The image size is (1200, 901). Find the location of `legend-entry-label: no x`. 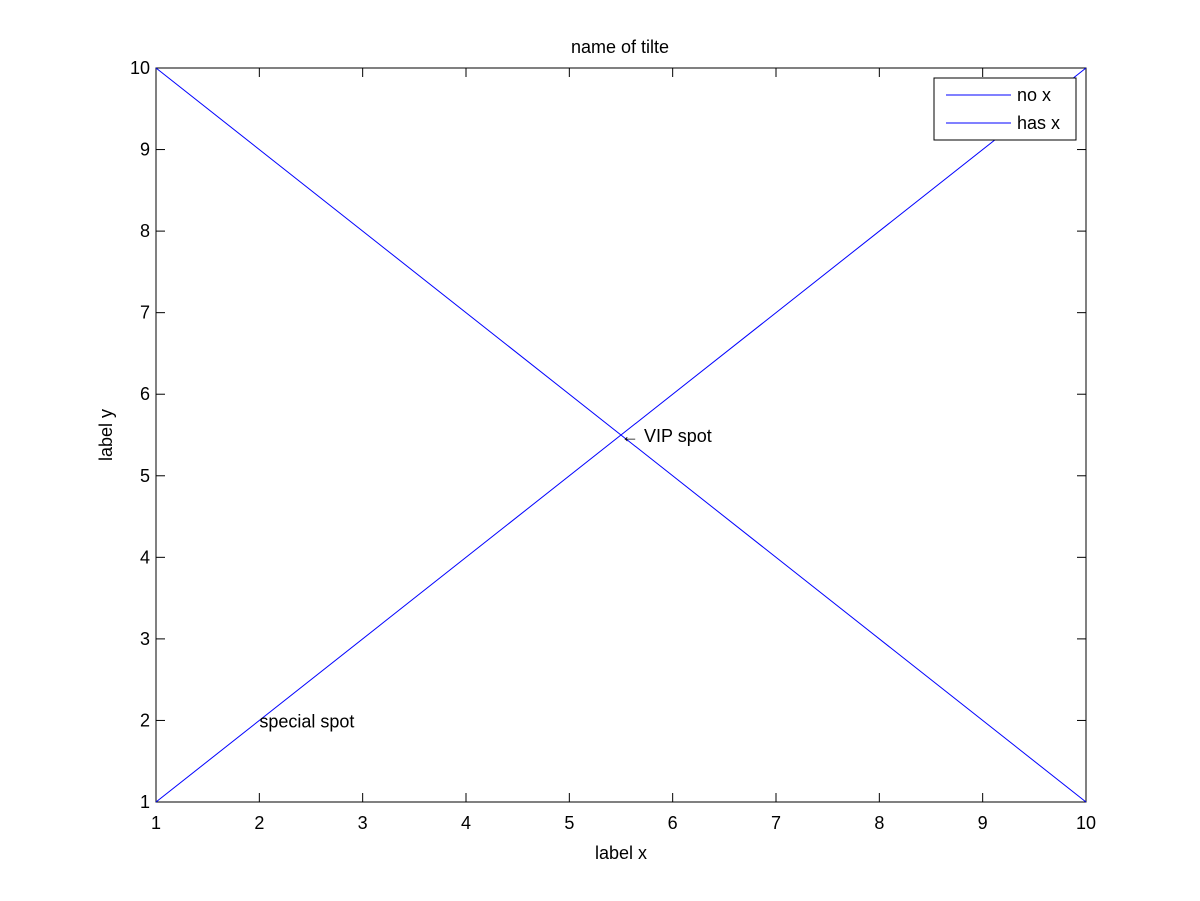

legend-entry-label: no x is located at coordinates (1034, 95).